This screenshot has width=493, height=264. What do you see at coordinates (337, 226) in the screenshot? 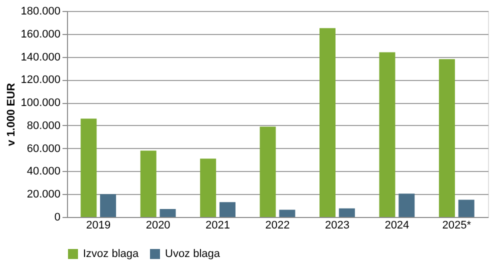
I see `x-tick-label: 2023` at bounding box center [337, 226].